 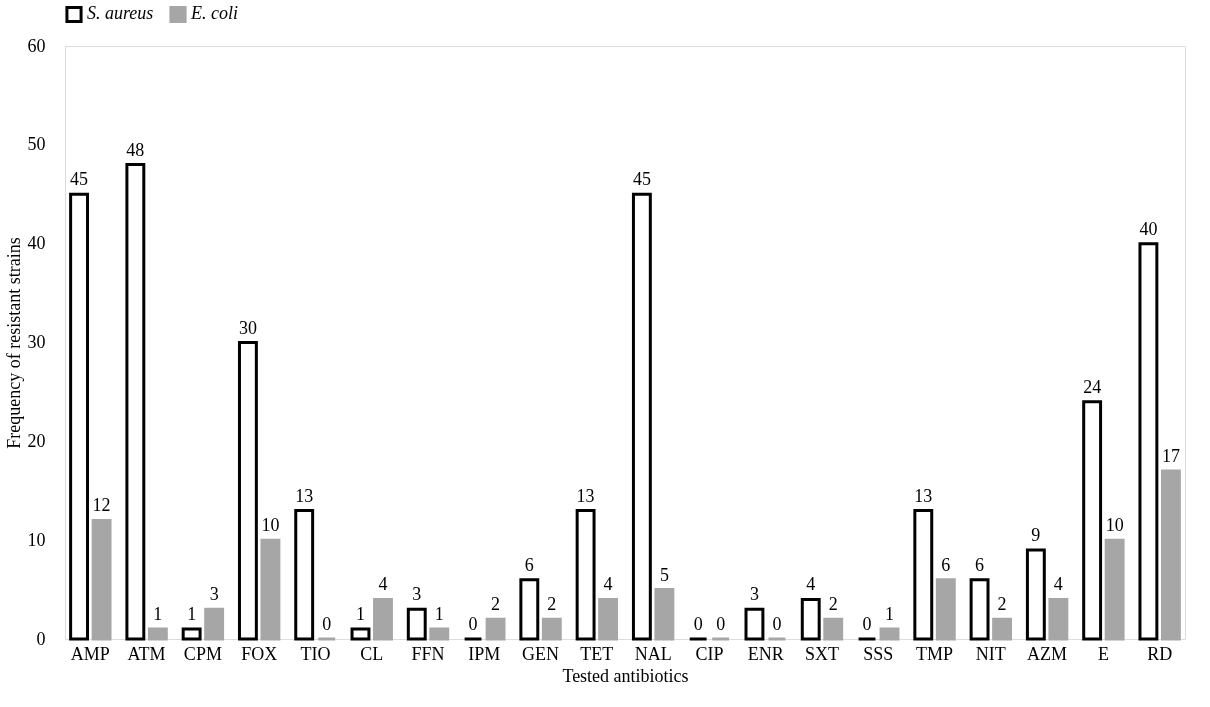 What do you see at coordinates (664, 574) in the screenshot?
I see `data-label: 5` at bounding box center [664, 574].